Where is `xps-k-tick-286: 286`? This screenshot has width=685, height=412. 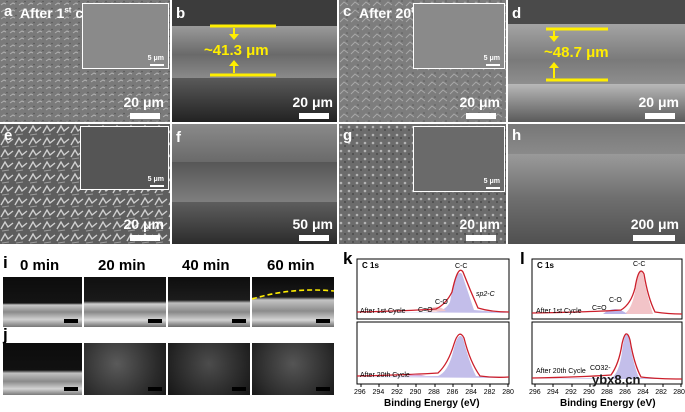
xps-k-tick-286: 286 is located at coordinates (452, 392).